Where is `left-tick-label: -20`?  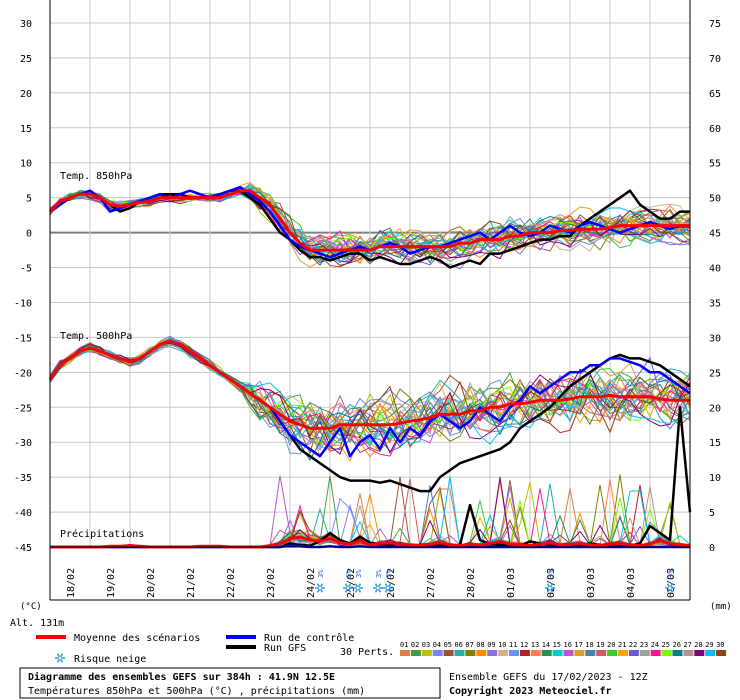 left-tick-label: -20 is located at coordinates (23, 373).